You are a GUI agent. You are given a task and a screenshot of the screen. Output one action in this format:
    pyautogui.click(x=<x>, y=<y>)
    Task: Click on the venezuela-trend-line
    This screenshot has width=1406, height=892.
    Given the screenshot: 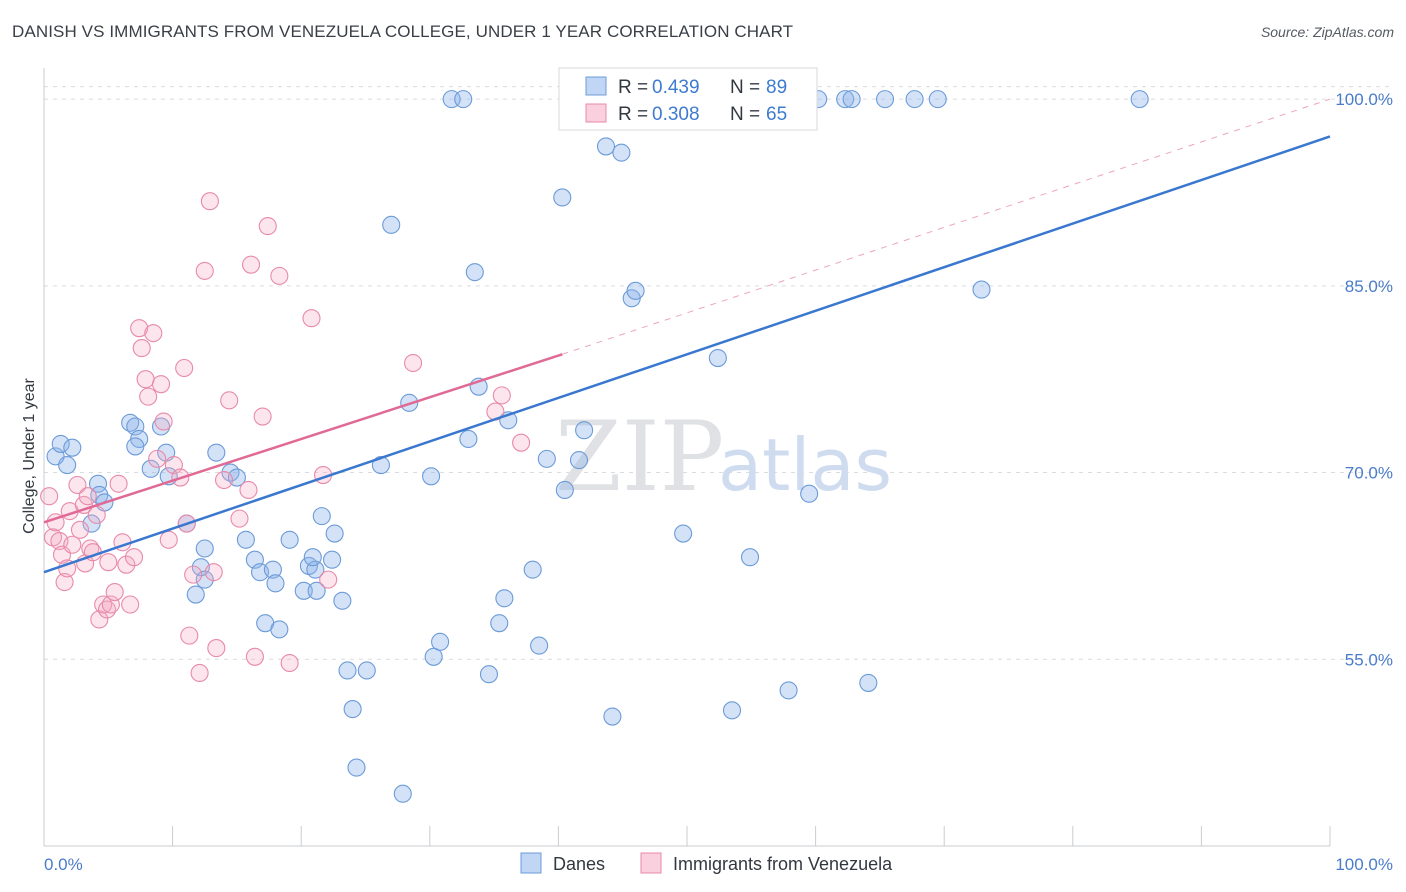 What is the action you would take?
    pyautogui.click(x=303, y=438)
    